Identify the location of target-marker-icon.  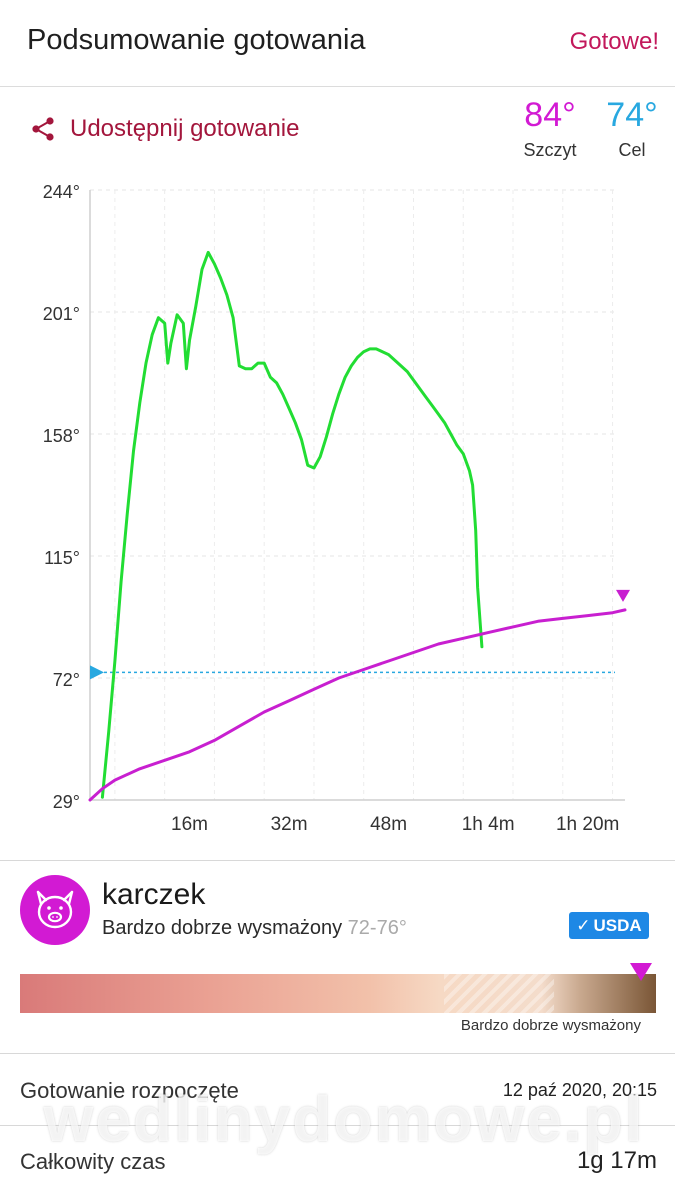
(97, 672).